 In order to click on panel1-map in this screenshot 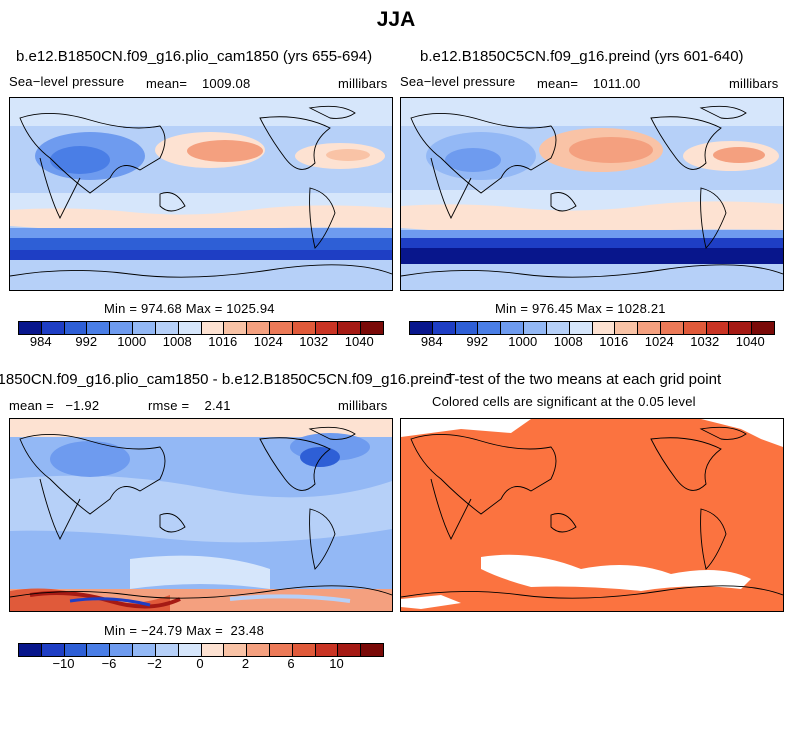, I will do `click(201, 194)`.